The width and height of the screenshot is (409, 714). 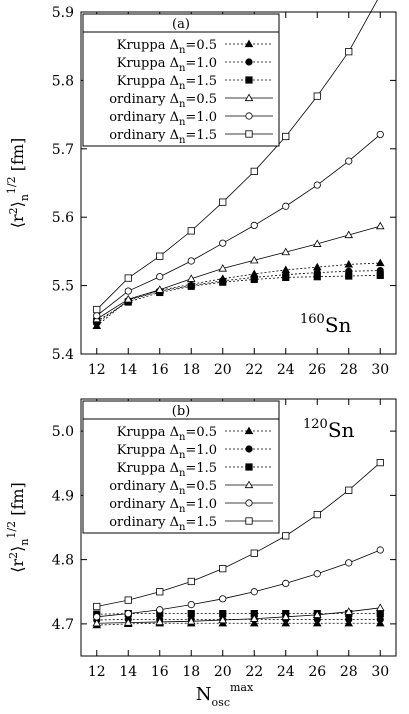 What do you see at coordinates (225, 695) in the screenshot?
I see `x-axis-label: Noscmax` at bounding box center [225, 695].